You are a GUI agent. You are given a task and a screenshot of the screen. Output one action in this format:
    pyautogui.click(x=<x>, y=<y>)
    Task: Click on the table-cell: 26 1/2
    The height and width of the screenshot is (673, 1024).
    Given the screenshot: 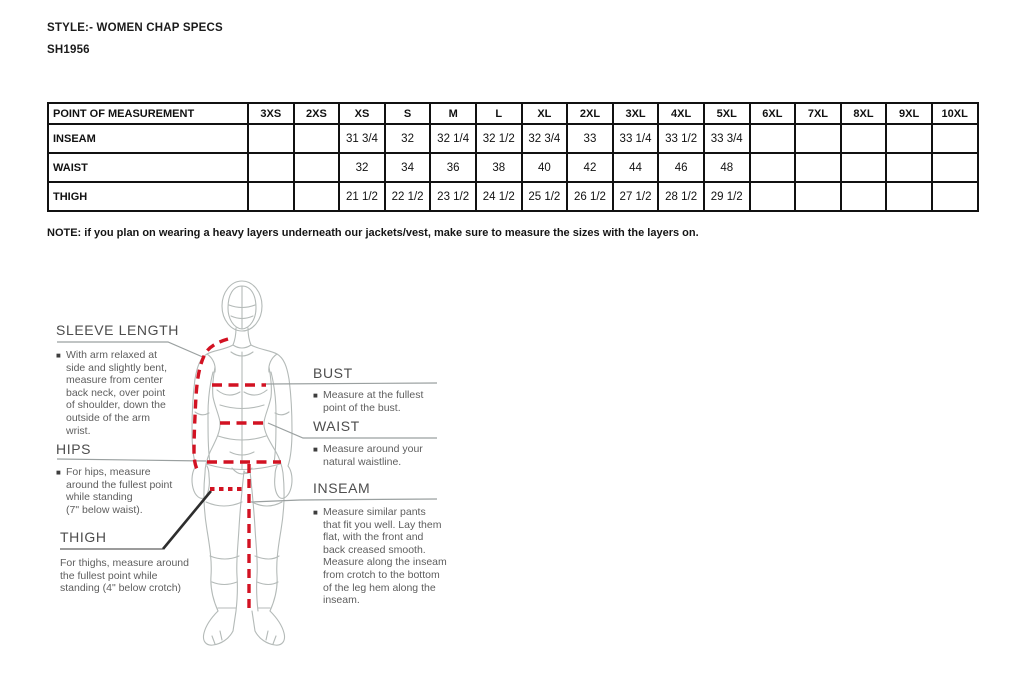 What is the action you would take?
    pyautogui.click(x=590, y=196)
    